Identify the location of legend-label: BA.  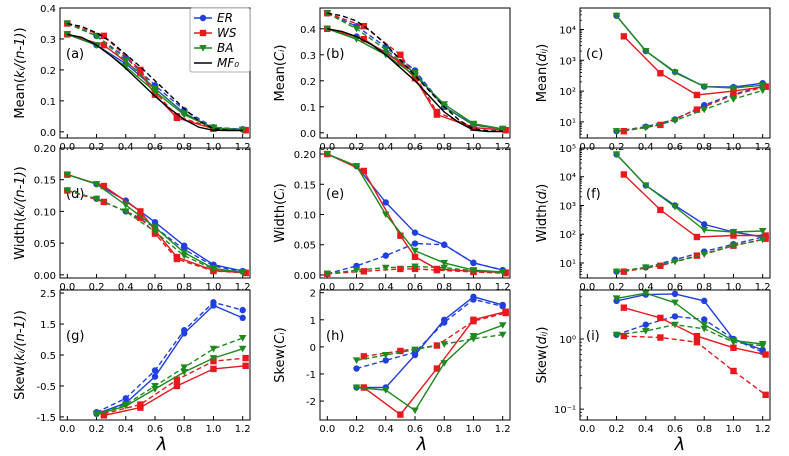
(225, 48).